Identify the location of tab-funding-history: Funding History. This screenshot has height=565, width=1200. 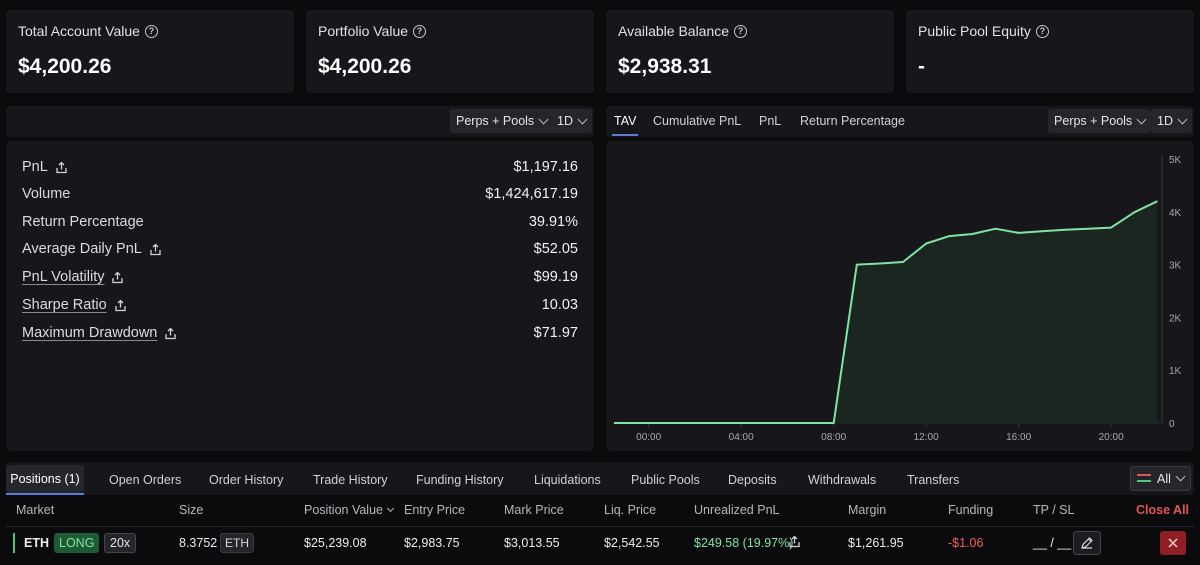
(460, 480).